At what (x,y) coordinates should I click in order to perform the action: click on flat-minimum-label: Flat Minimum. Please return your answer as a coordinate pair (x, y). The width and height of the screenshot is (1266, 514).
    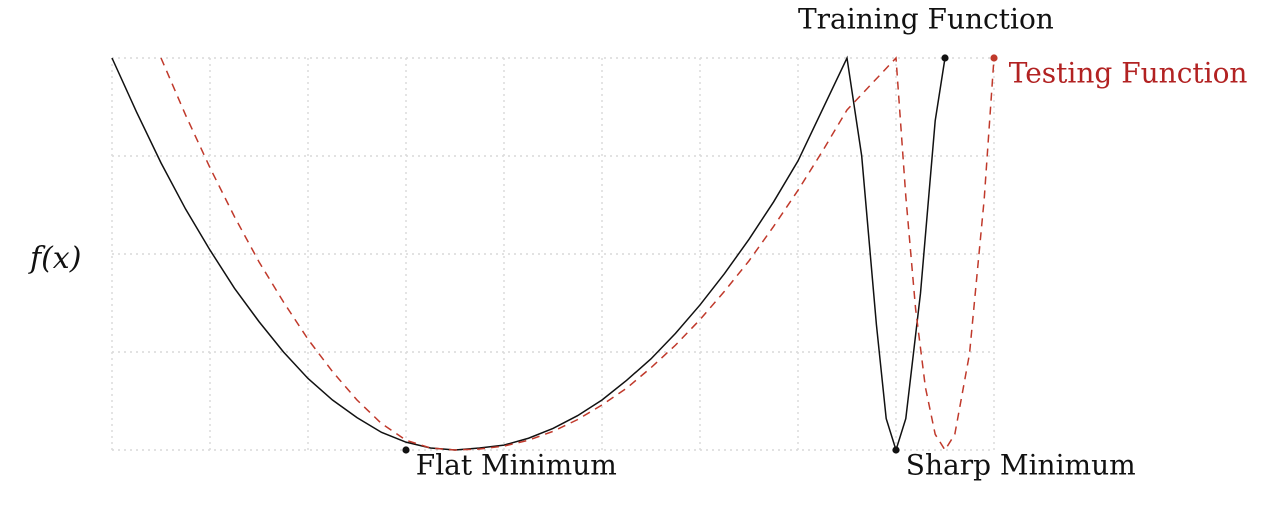
    Looking at the image, I should click on (516, 465).